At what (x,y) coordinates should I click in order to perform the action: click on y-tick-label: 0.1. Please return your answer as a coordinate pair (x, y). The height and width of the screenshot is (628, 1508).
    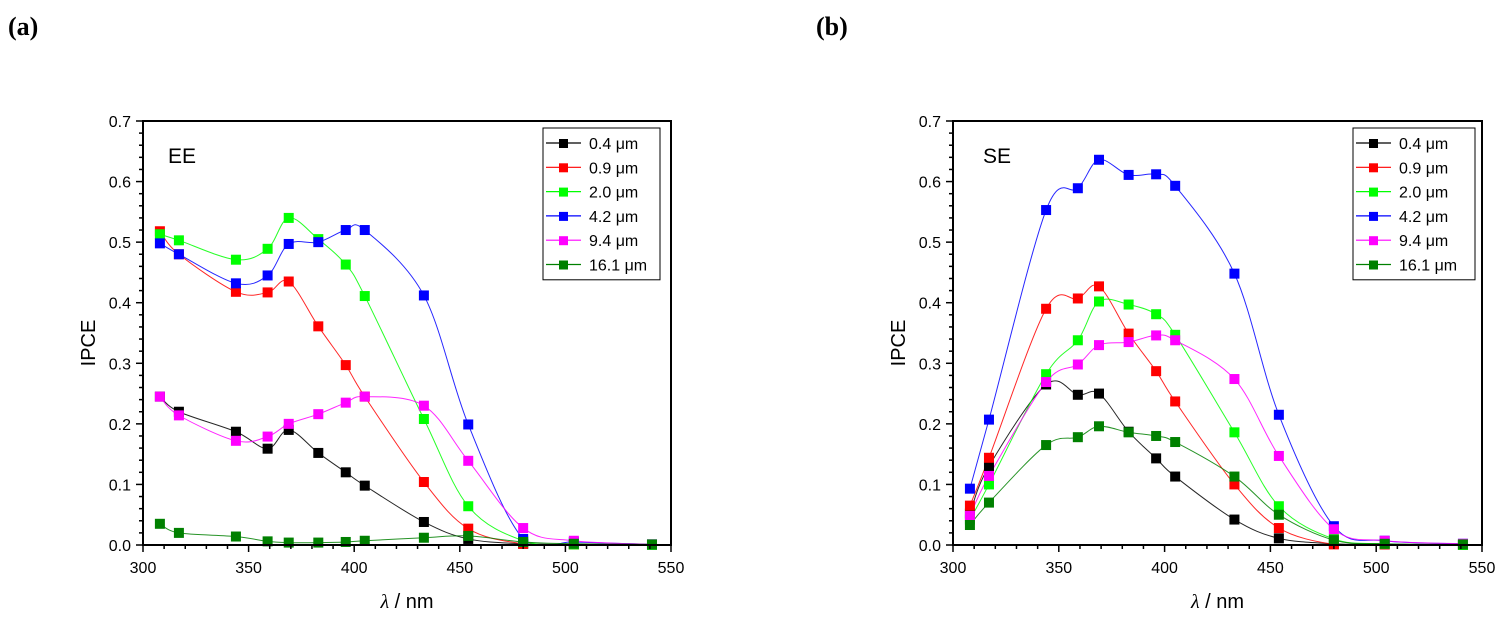
    Looking at the image, I should click on (120, 485).